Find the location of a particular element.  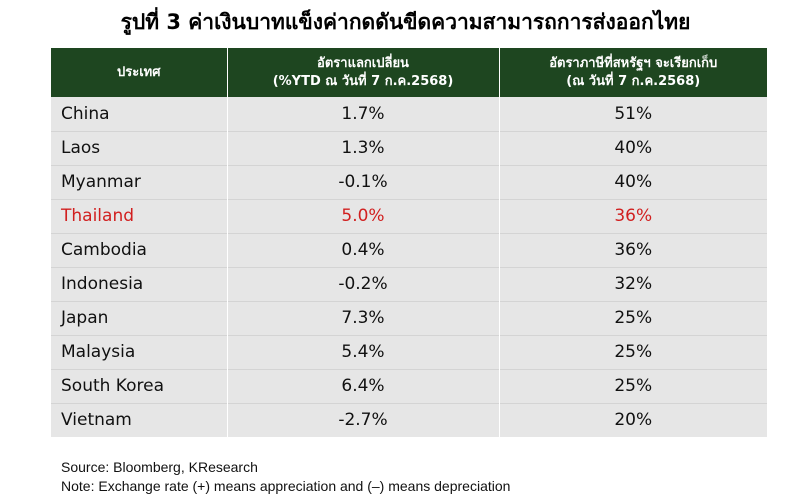

tariff-cell: 51% is located at coordinates (632, 114).